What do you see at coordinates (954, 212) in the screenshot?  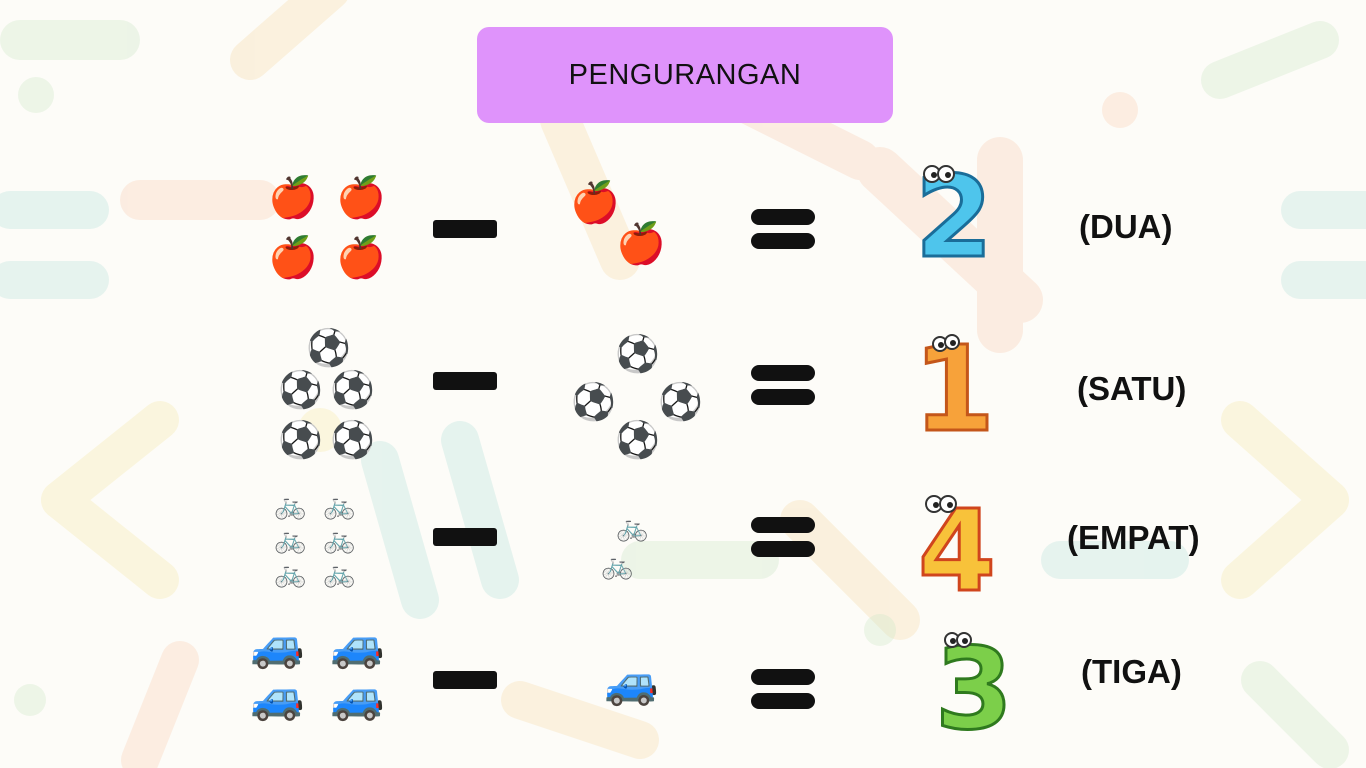 I see `number-two-icon: 2` at bounding box center [954, 212].